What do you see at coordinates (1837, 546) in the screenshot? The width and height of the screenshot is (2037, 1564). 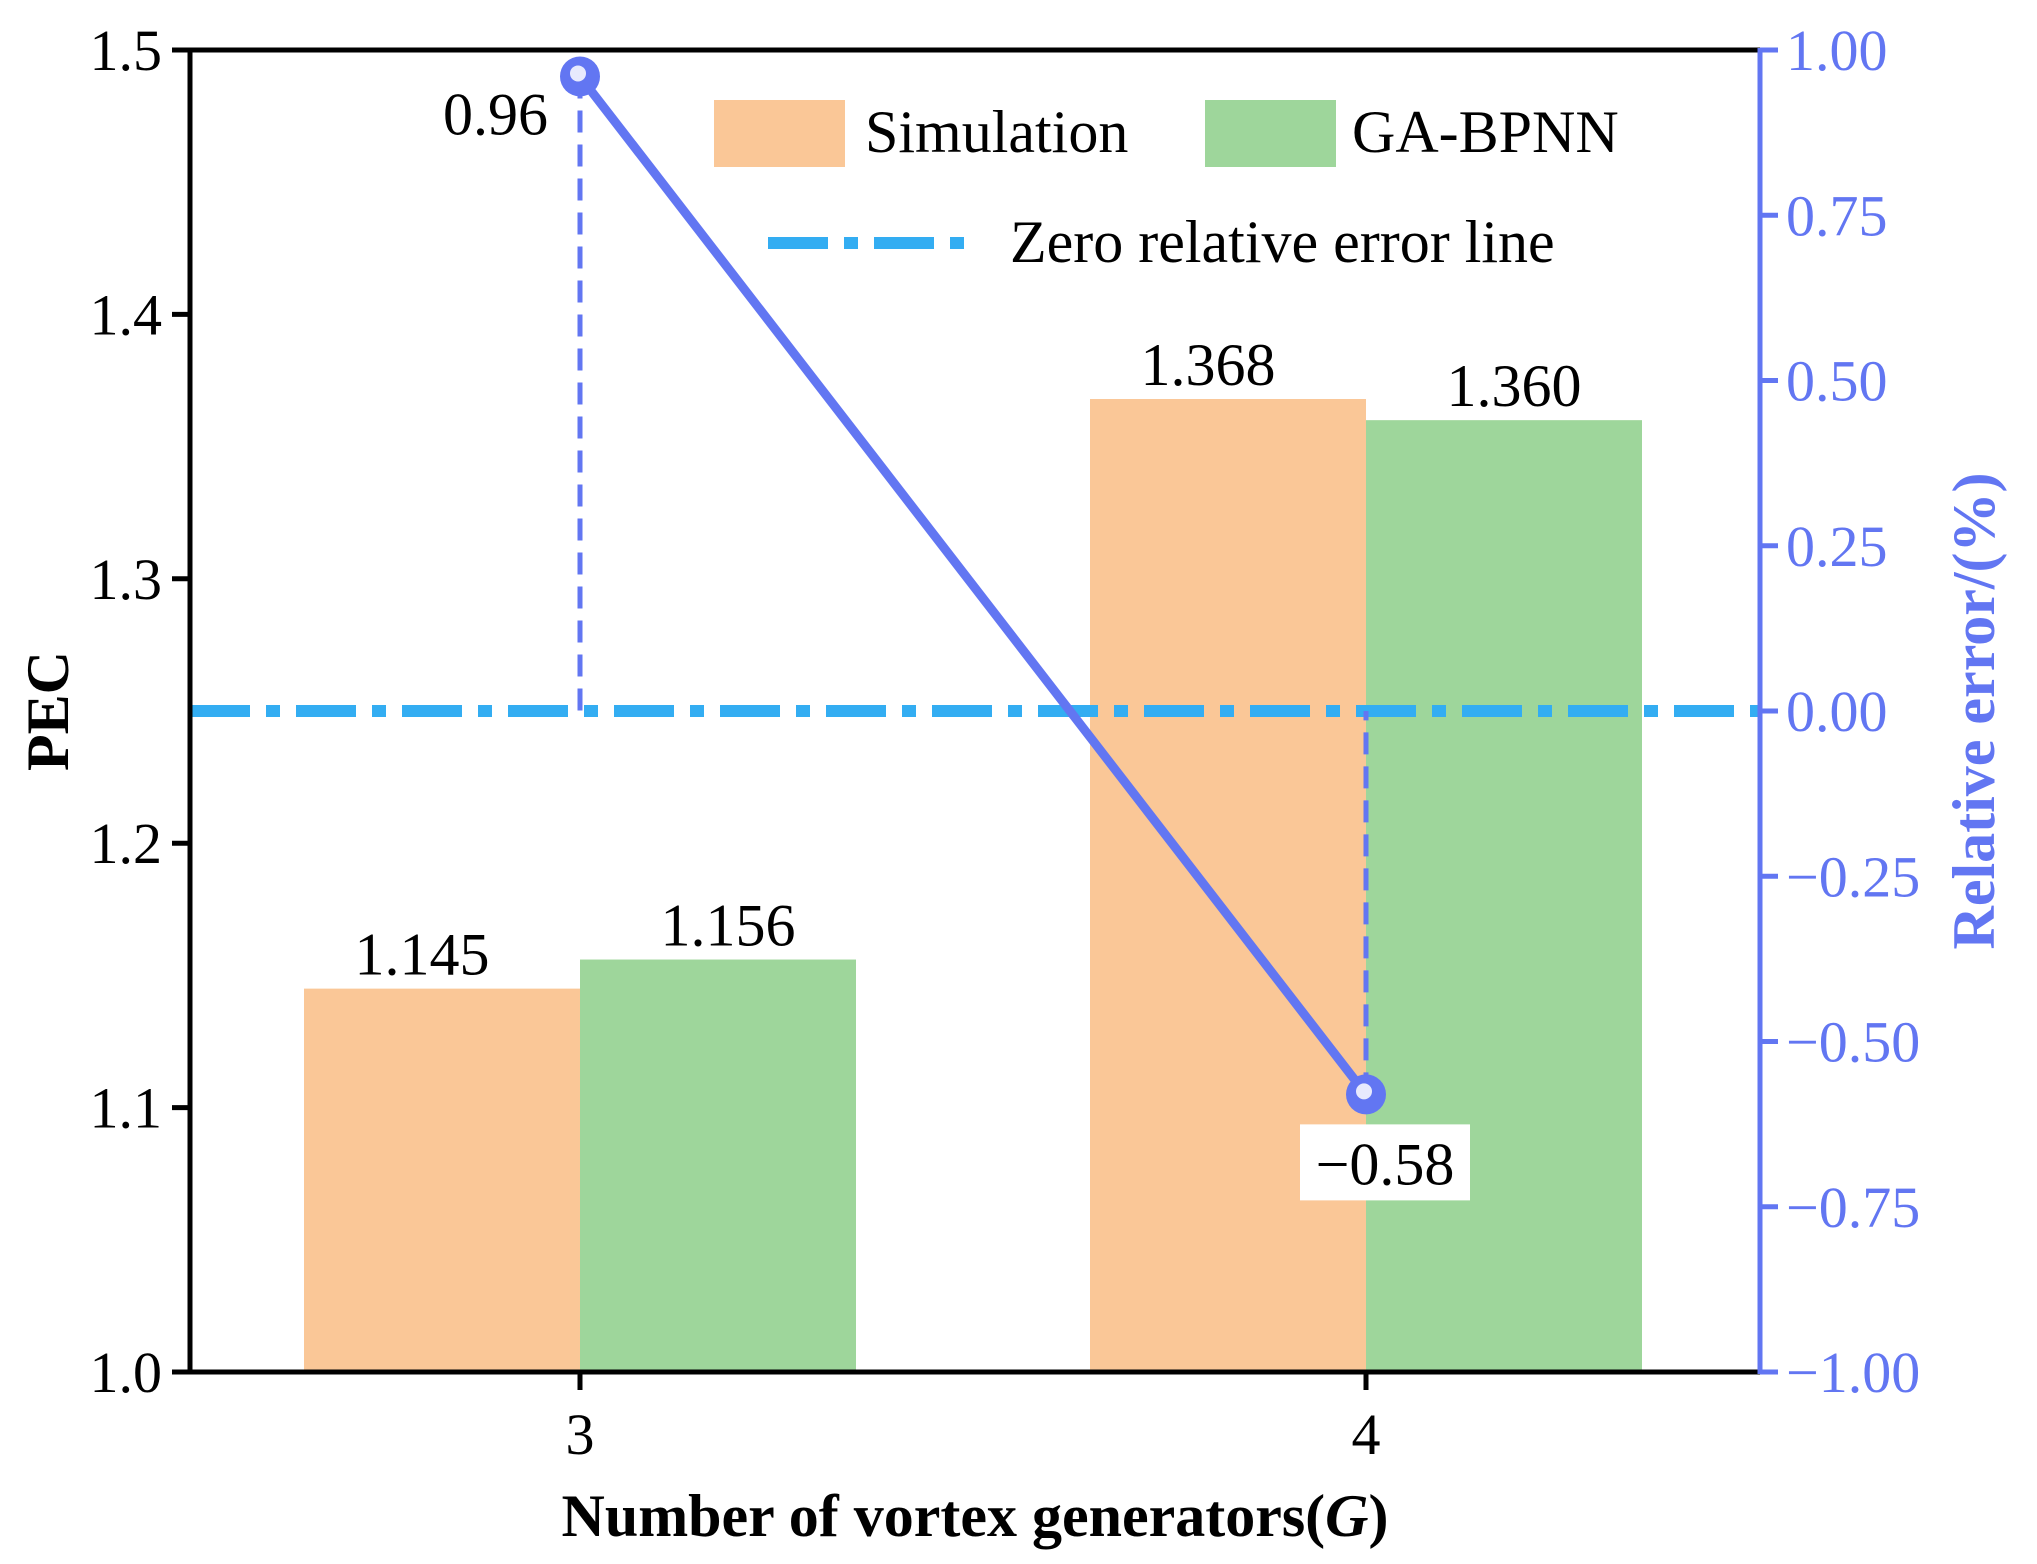 I see `secondary-tick-label-5: 0.25` at bounding box center [1837, 546].